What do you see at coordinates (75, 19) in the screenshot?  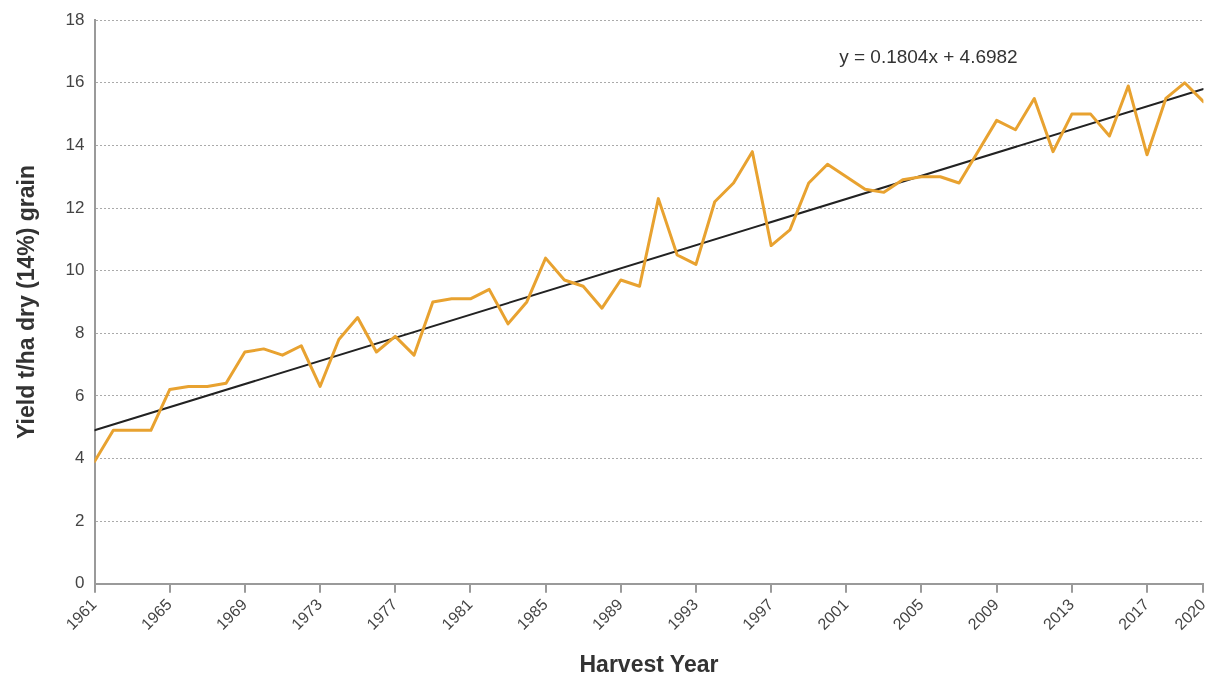 I see `y-tick-label: 18` at bounding box center [75, 19].